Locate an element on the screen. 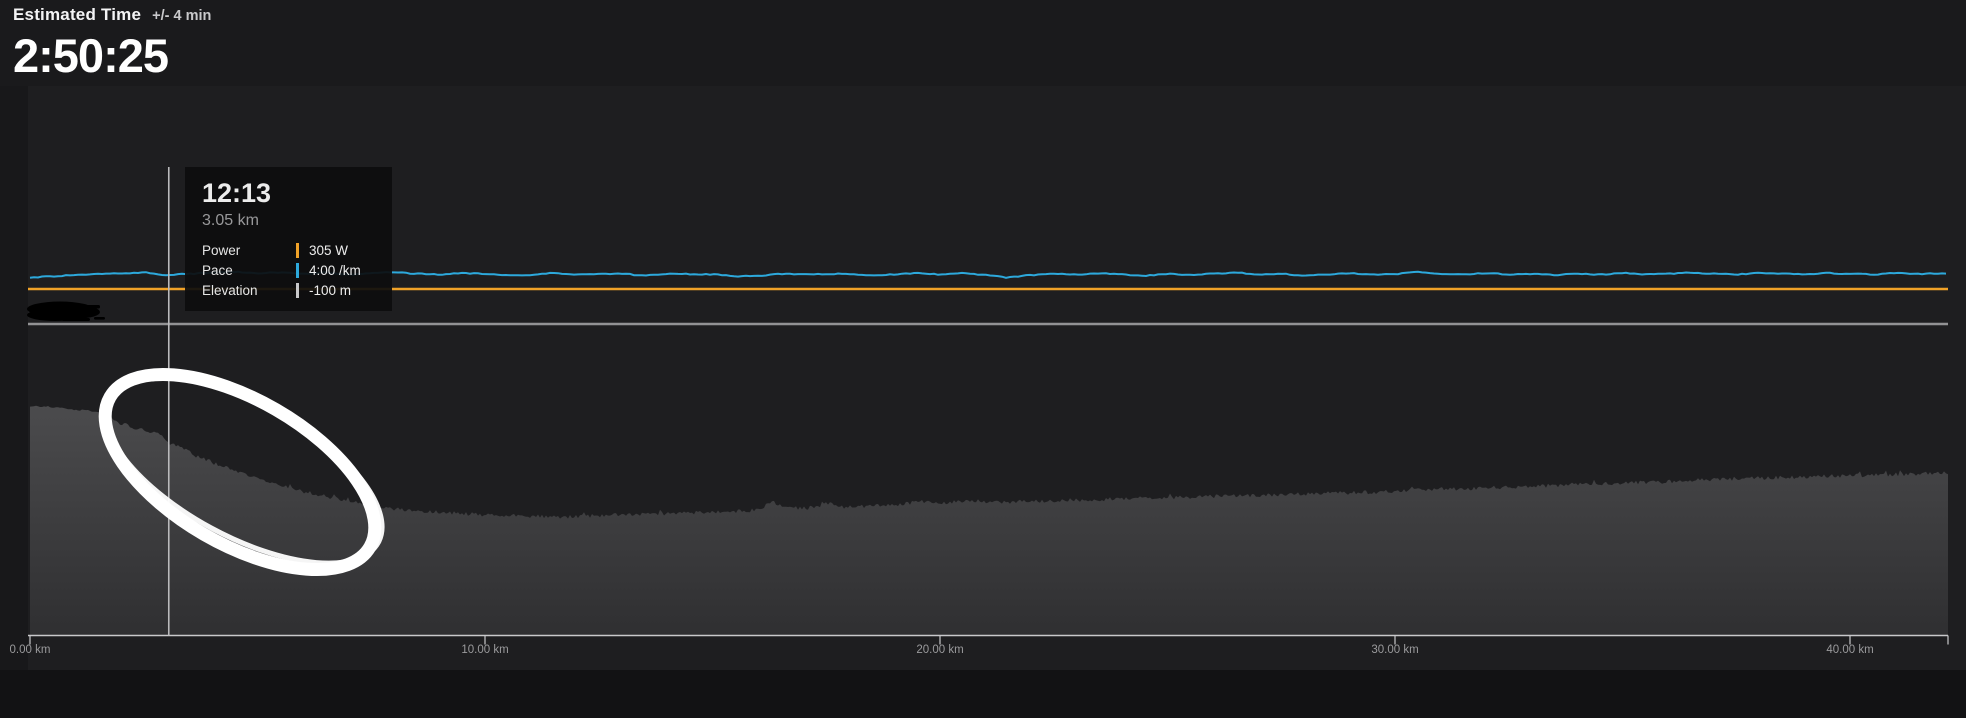 The height and width of the screenshot is (718, 1966). x-axis-tick-label: 30.00 km is located at coordinates (1395, 650).